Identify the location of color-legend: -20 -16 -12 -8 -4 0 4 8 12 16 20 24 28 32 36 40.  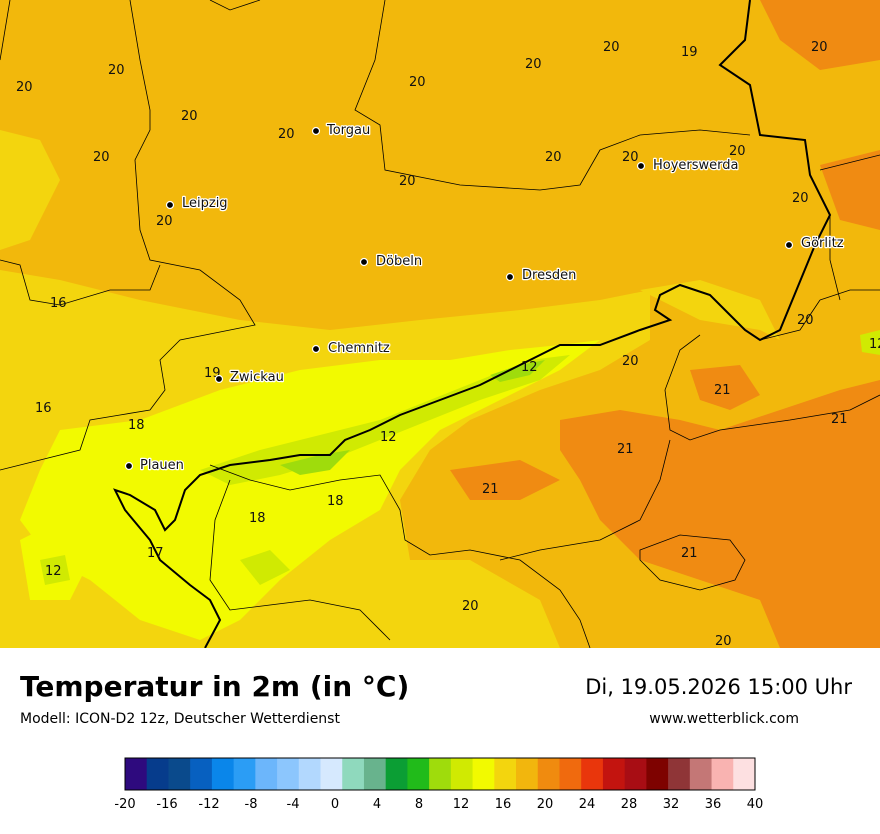
(440, 790).